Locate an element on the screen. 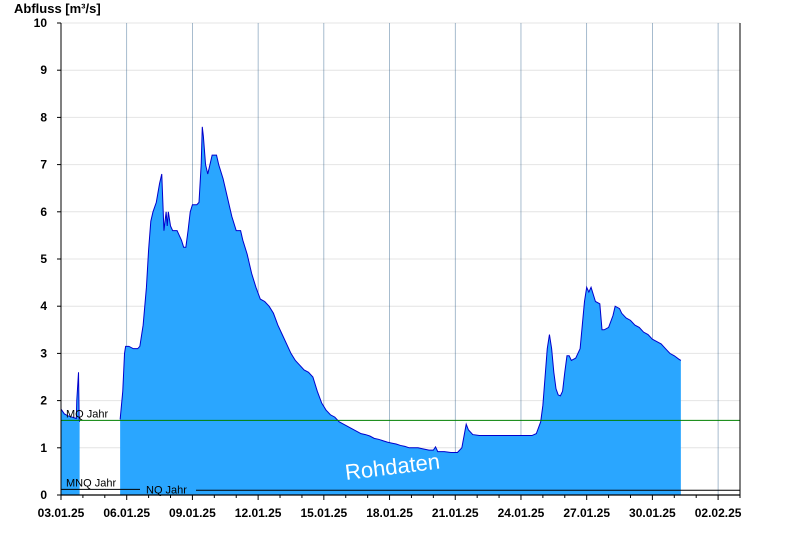  x-tick-label: 03.01.25 is located at coordinates (61, 513).